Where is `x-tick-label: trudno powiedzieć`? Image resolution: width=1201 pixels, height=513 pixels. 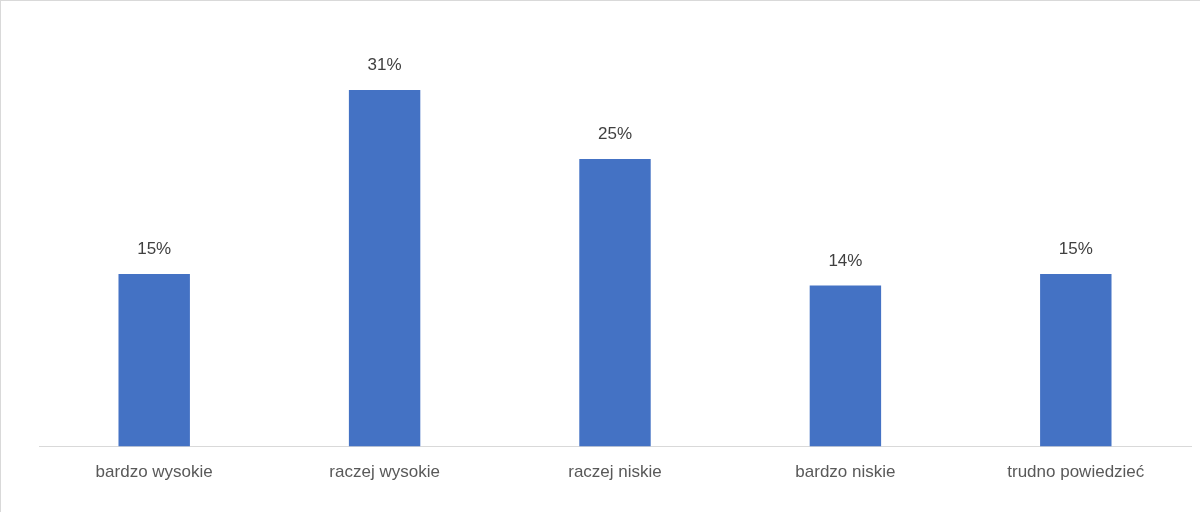 x-tick-label: trudno powiedzieć is located at coordinates (1076, 472).